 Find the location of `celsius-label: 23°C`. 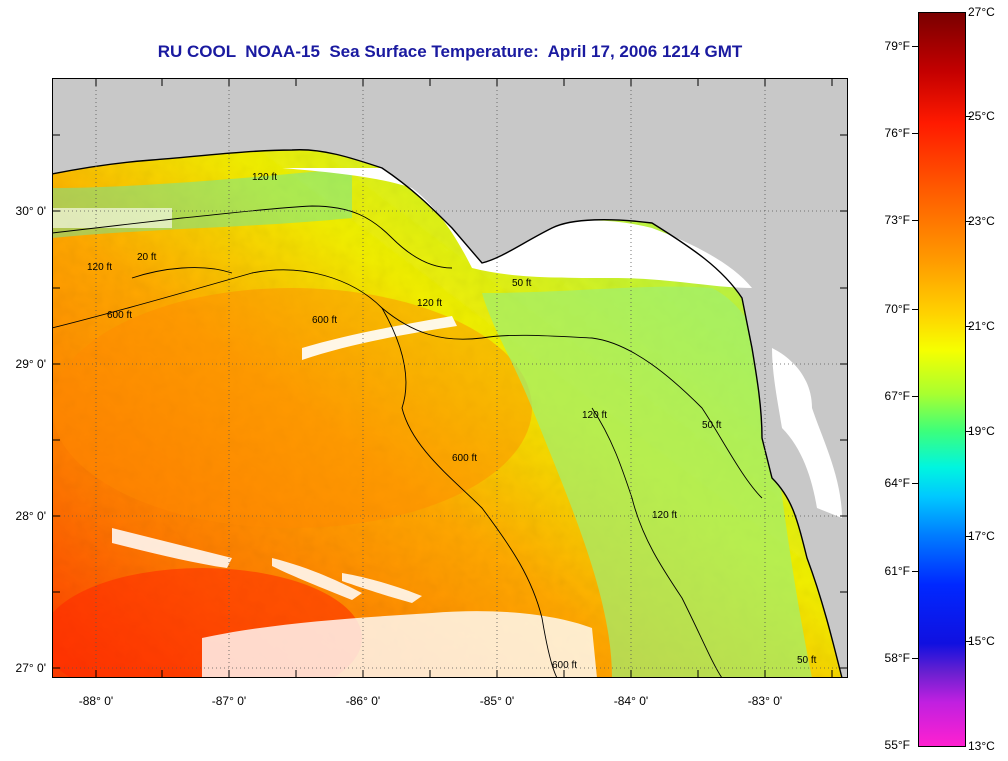

celsius-label: 23°C is located at coordinates (981, 221).